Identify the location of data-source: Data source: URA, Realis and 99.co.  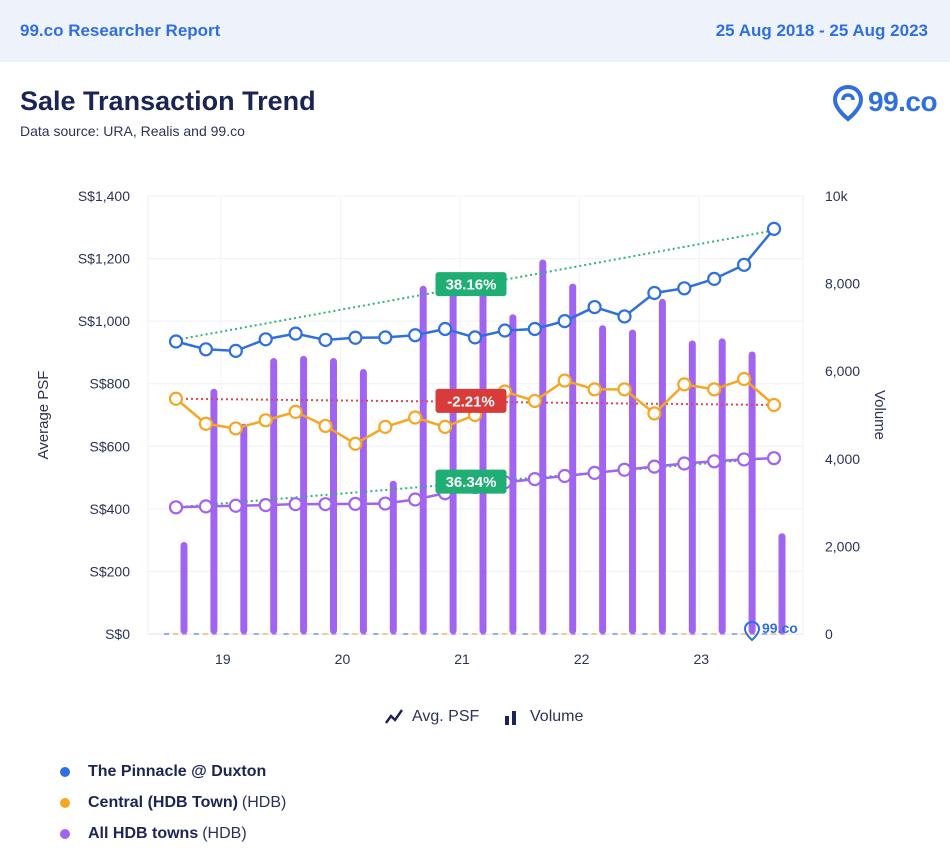
(132, 131).